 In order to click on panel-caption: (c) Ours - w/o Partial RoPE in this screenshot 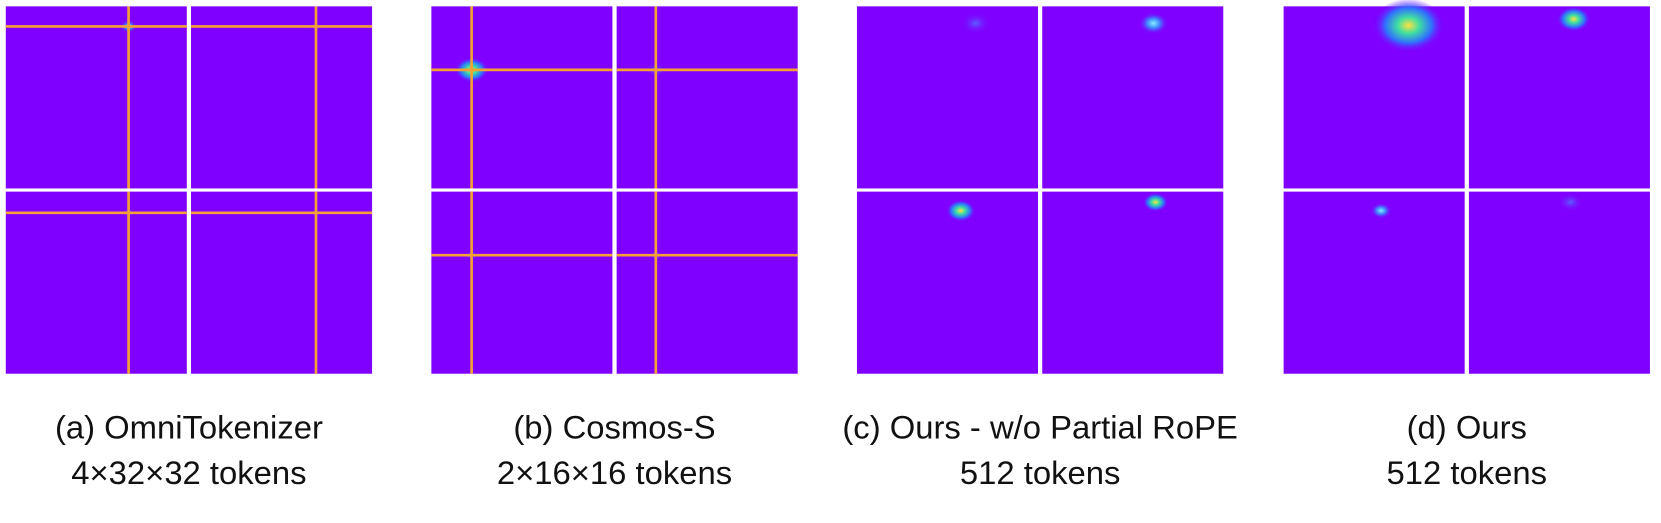, I will do `click(1039, 426)`.